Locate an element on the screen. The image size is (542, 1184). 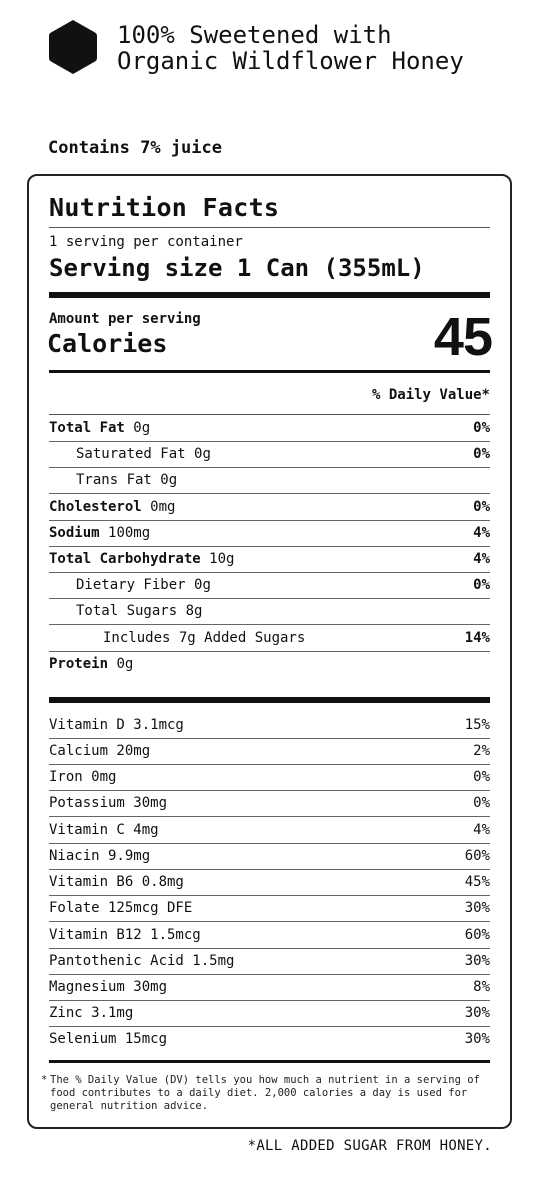
calories-label: Calories is located at coordinates (107, 343).